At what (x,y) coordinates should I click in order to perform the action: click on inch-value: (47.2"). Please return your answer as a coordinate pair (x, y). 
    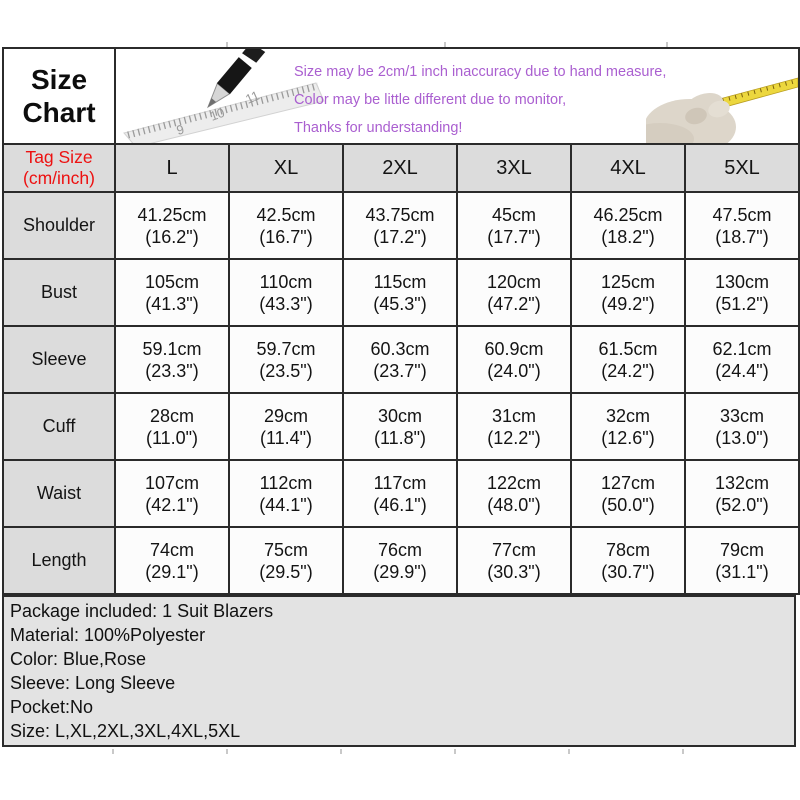
    Looking at the image, I should click on (514, 303).